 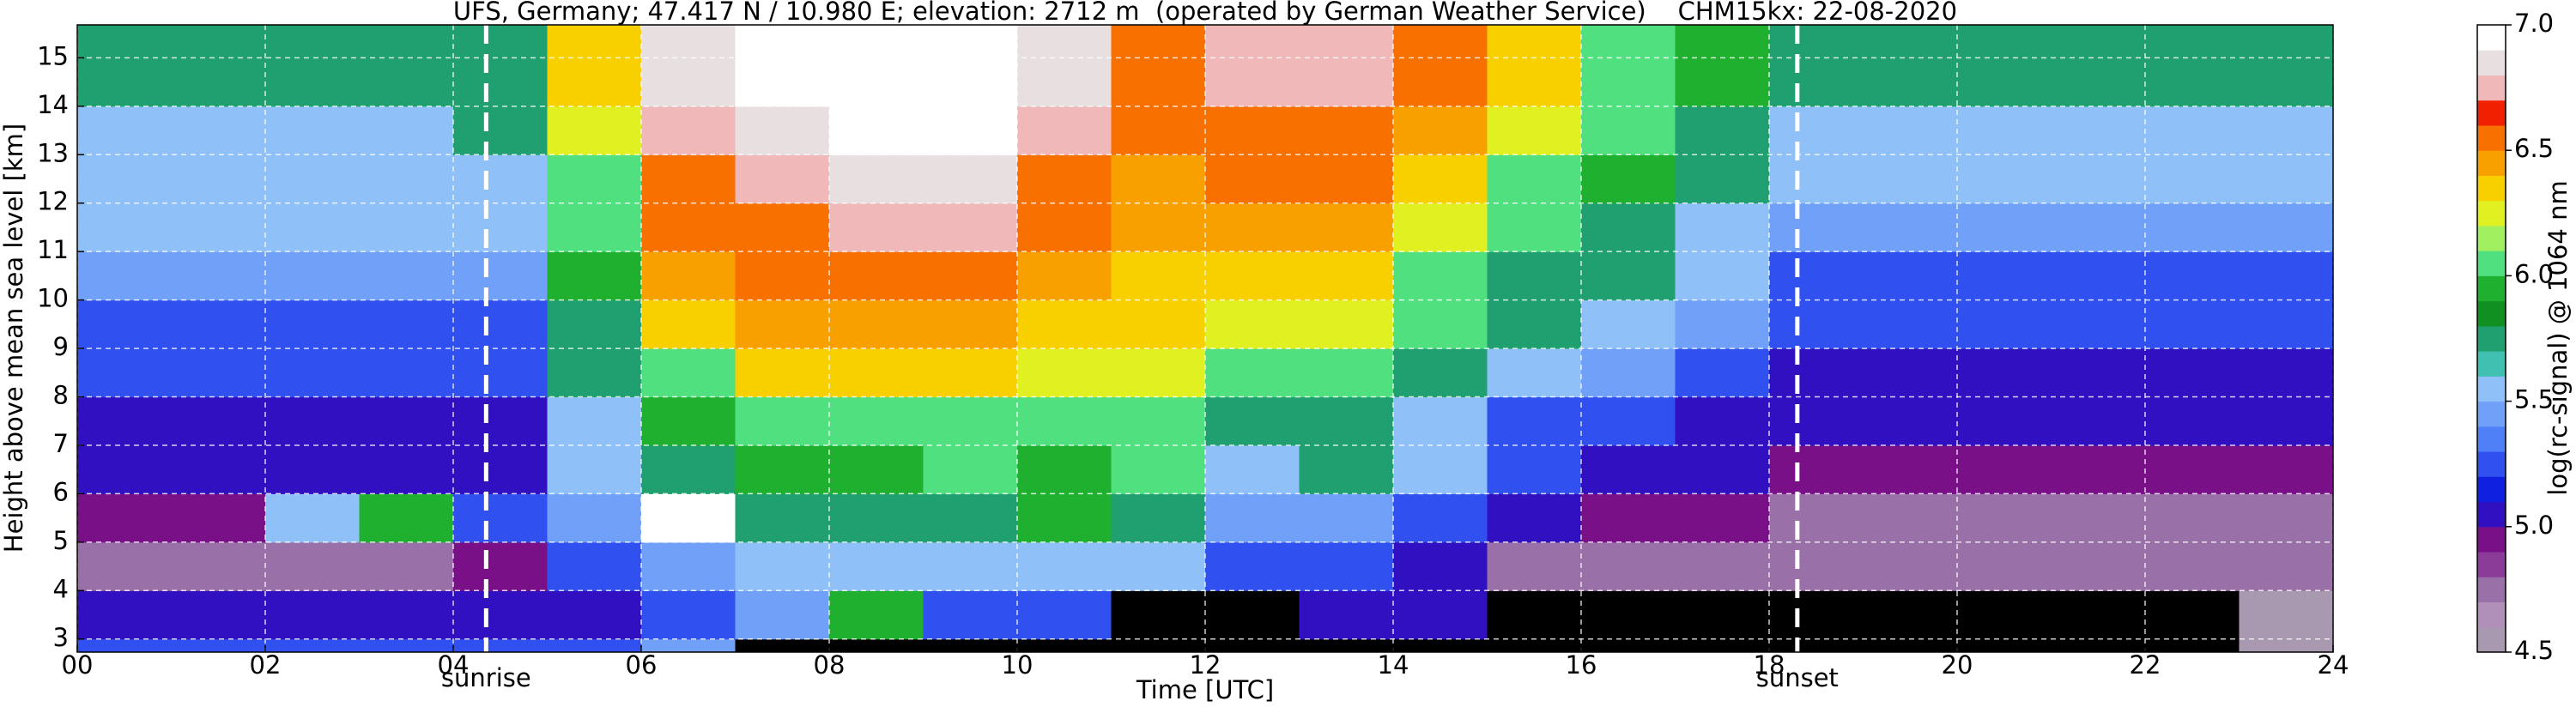 I want to click on y-tick-label: 14, so click(x=53, y=104).